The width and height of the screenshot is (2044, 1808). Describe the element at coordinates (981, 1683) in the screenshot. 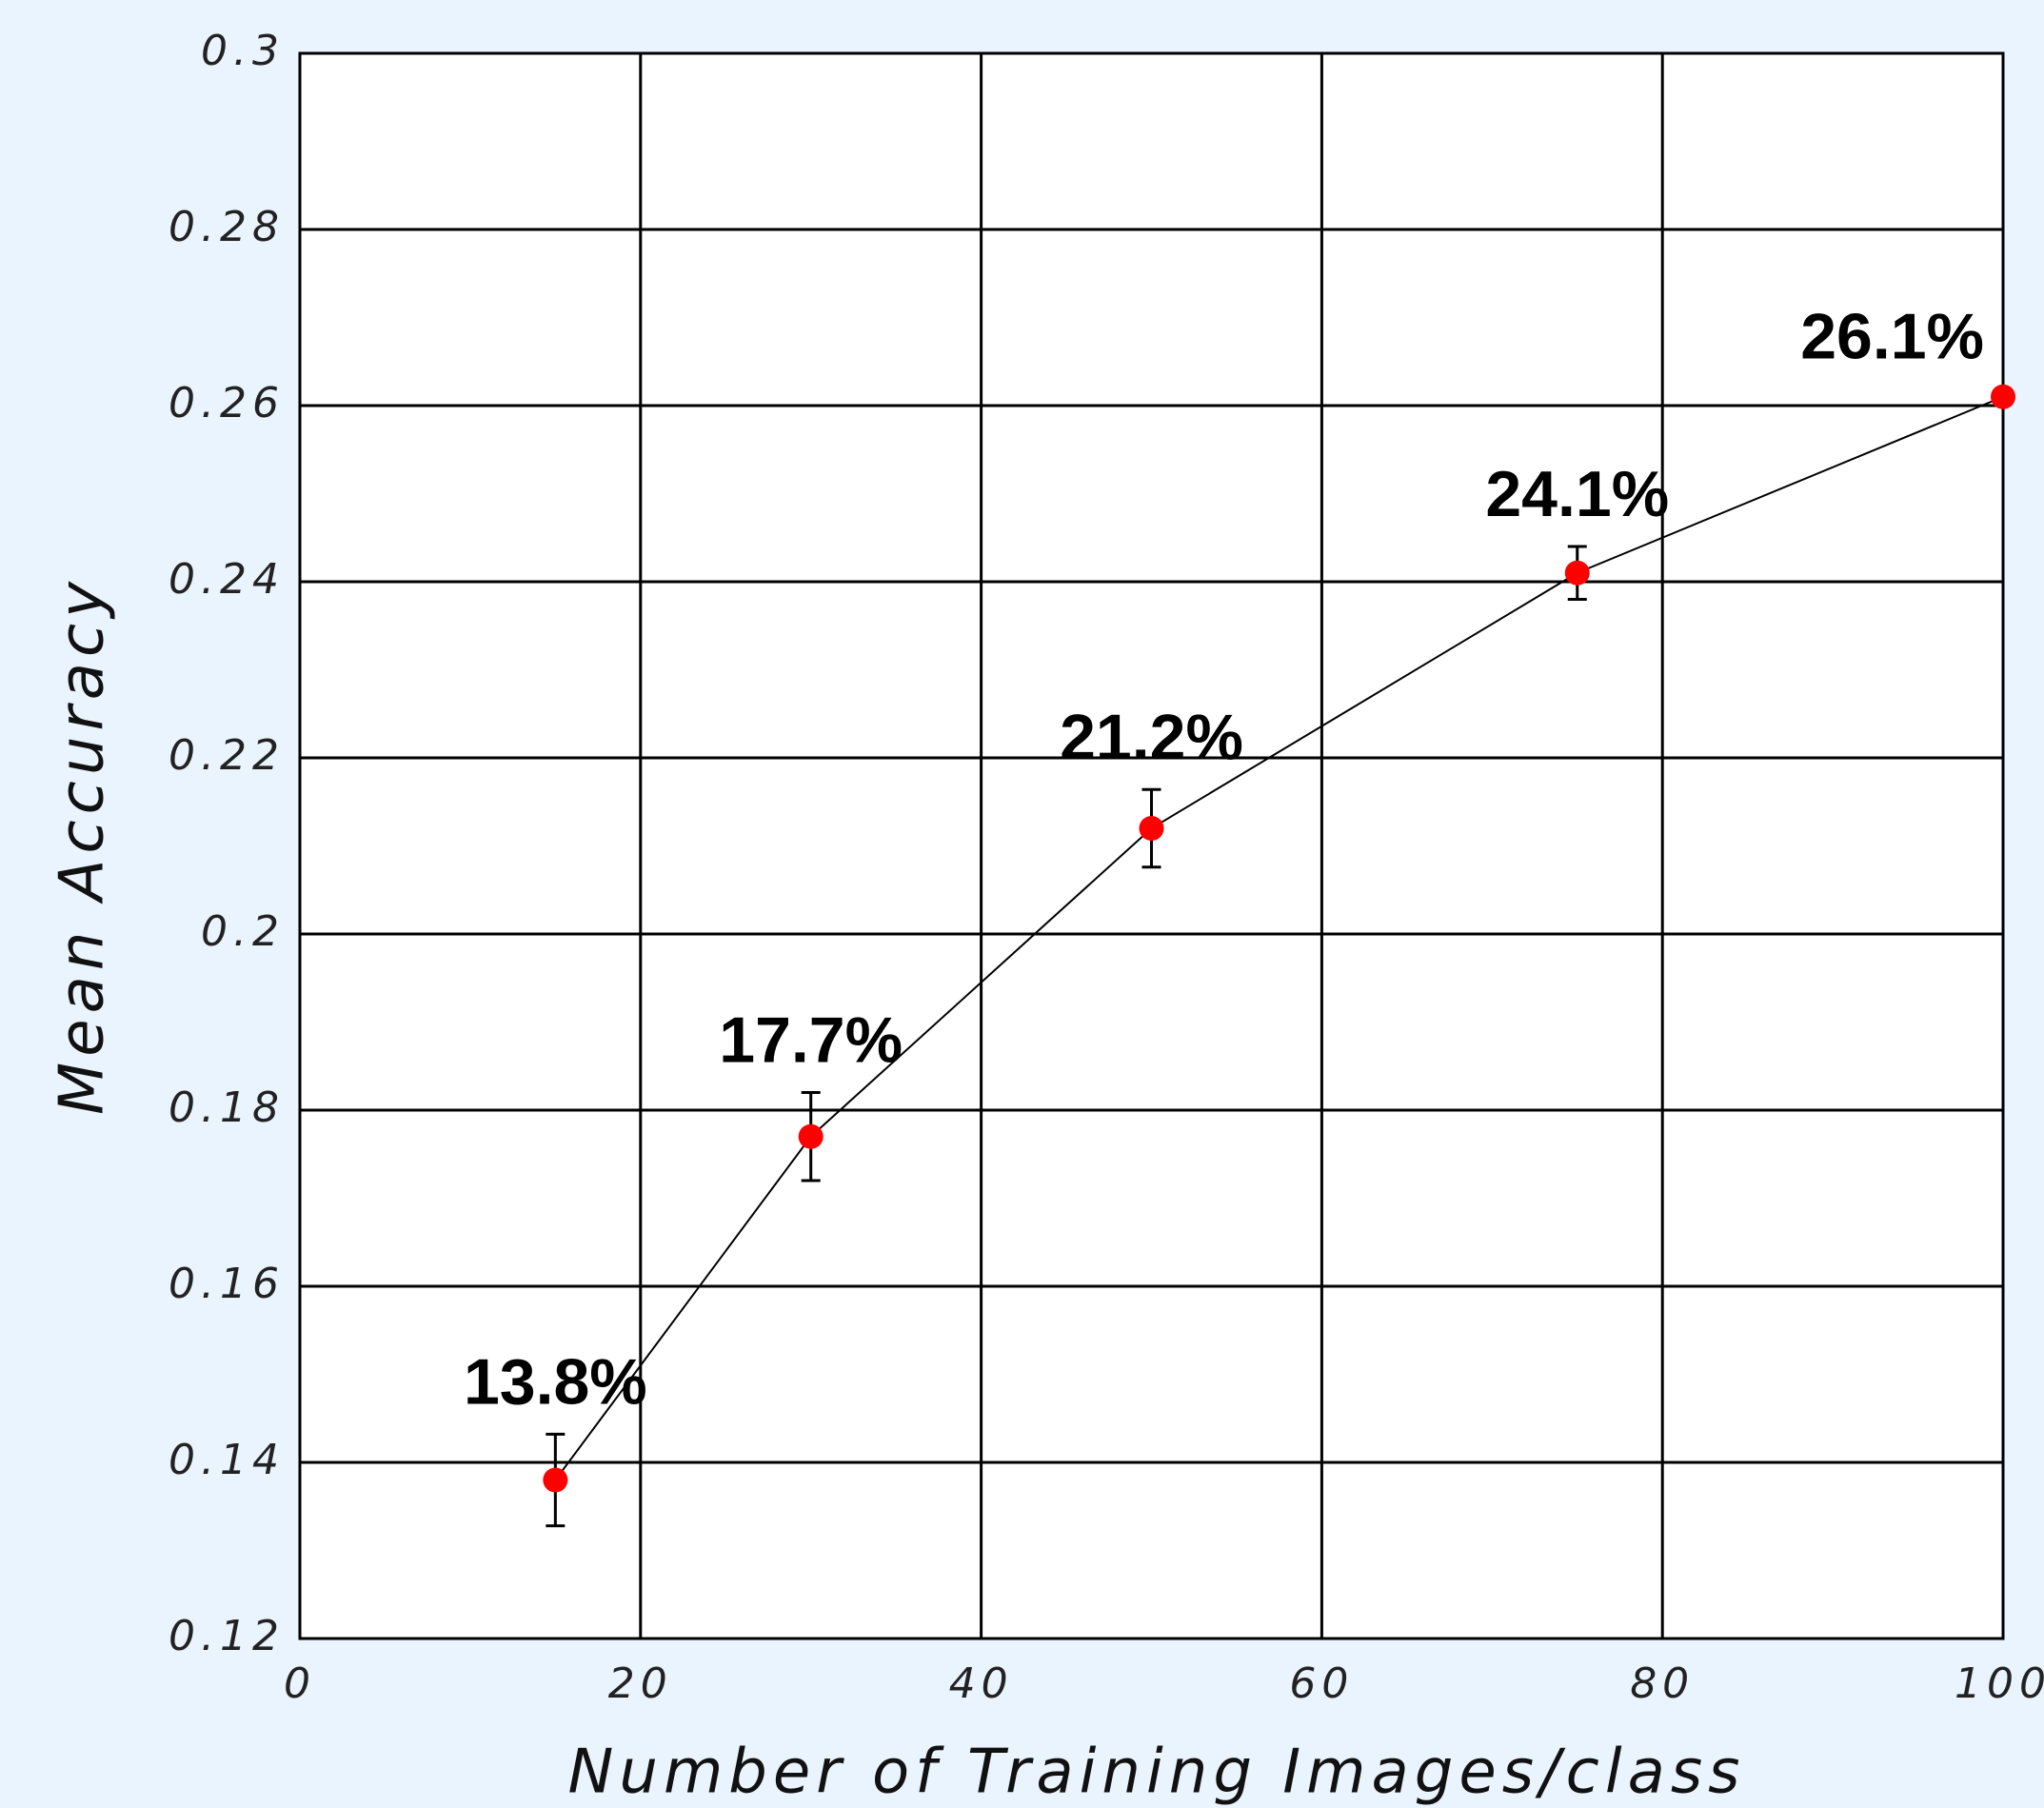

I see `x-tick-label: 40` at that location.